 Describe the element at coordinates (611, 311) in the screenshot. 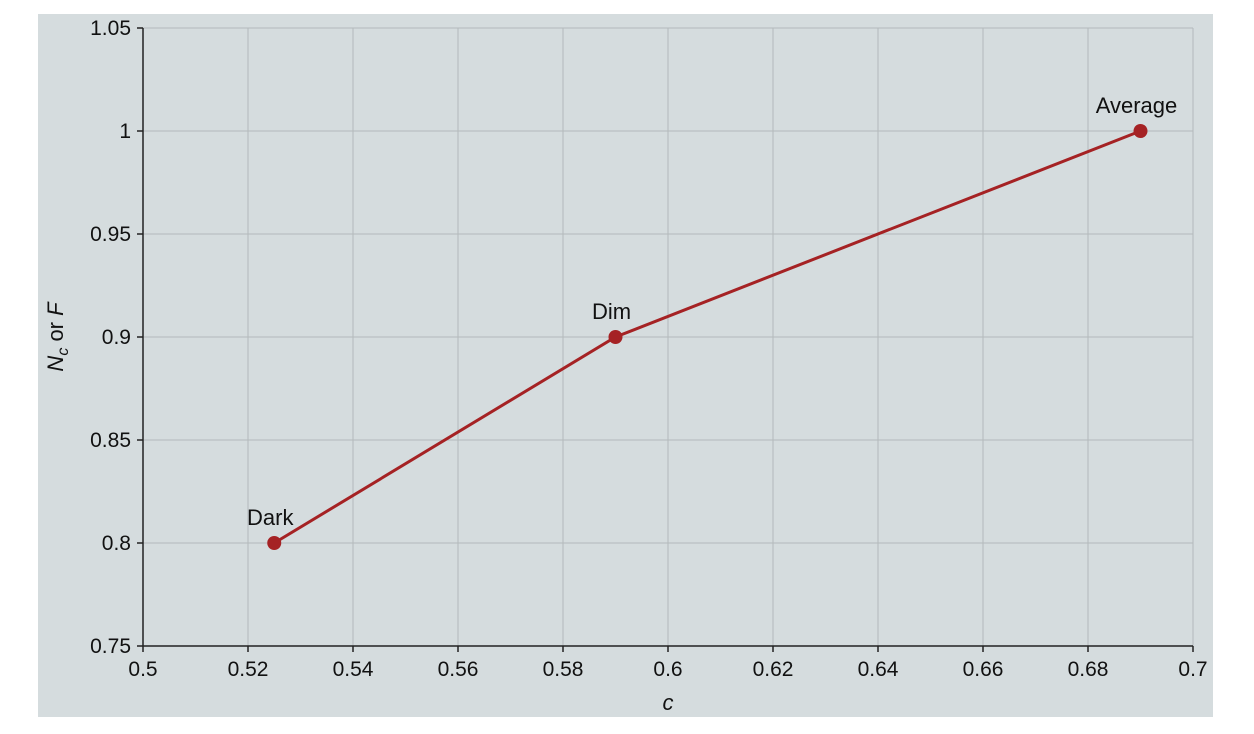

I see `data-point-label: Dim` at that location.